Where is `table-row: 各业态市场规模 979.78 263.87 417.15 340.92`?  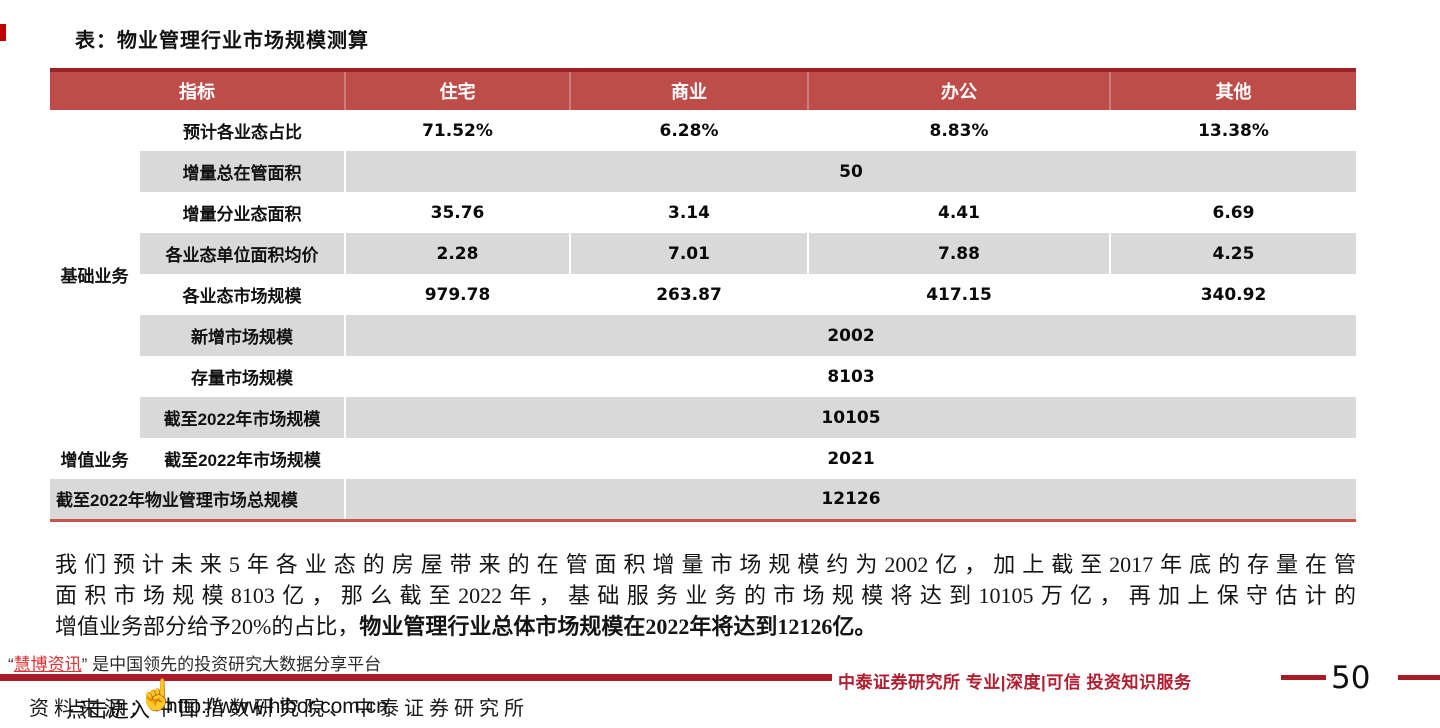
table-row: 各业态市场规模 979.78 263.87 417.15 340.92 is located at coordinates (703, 294).